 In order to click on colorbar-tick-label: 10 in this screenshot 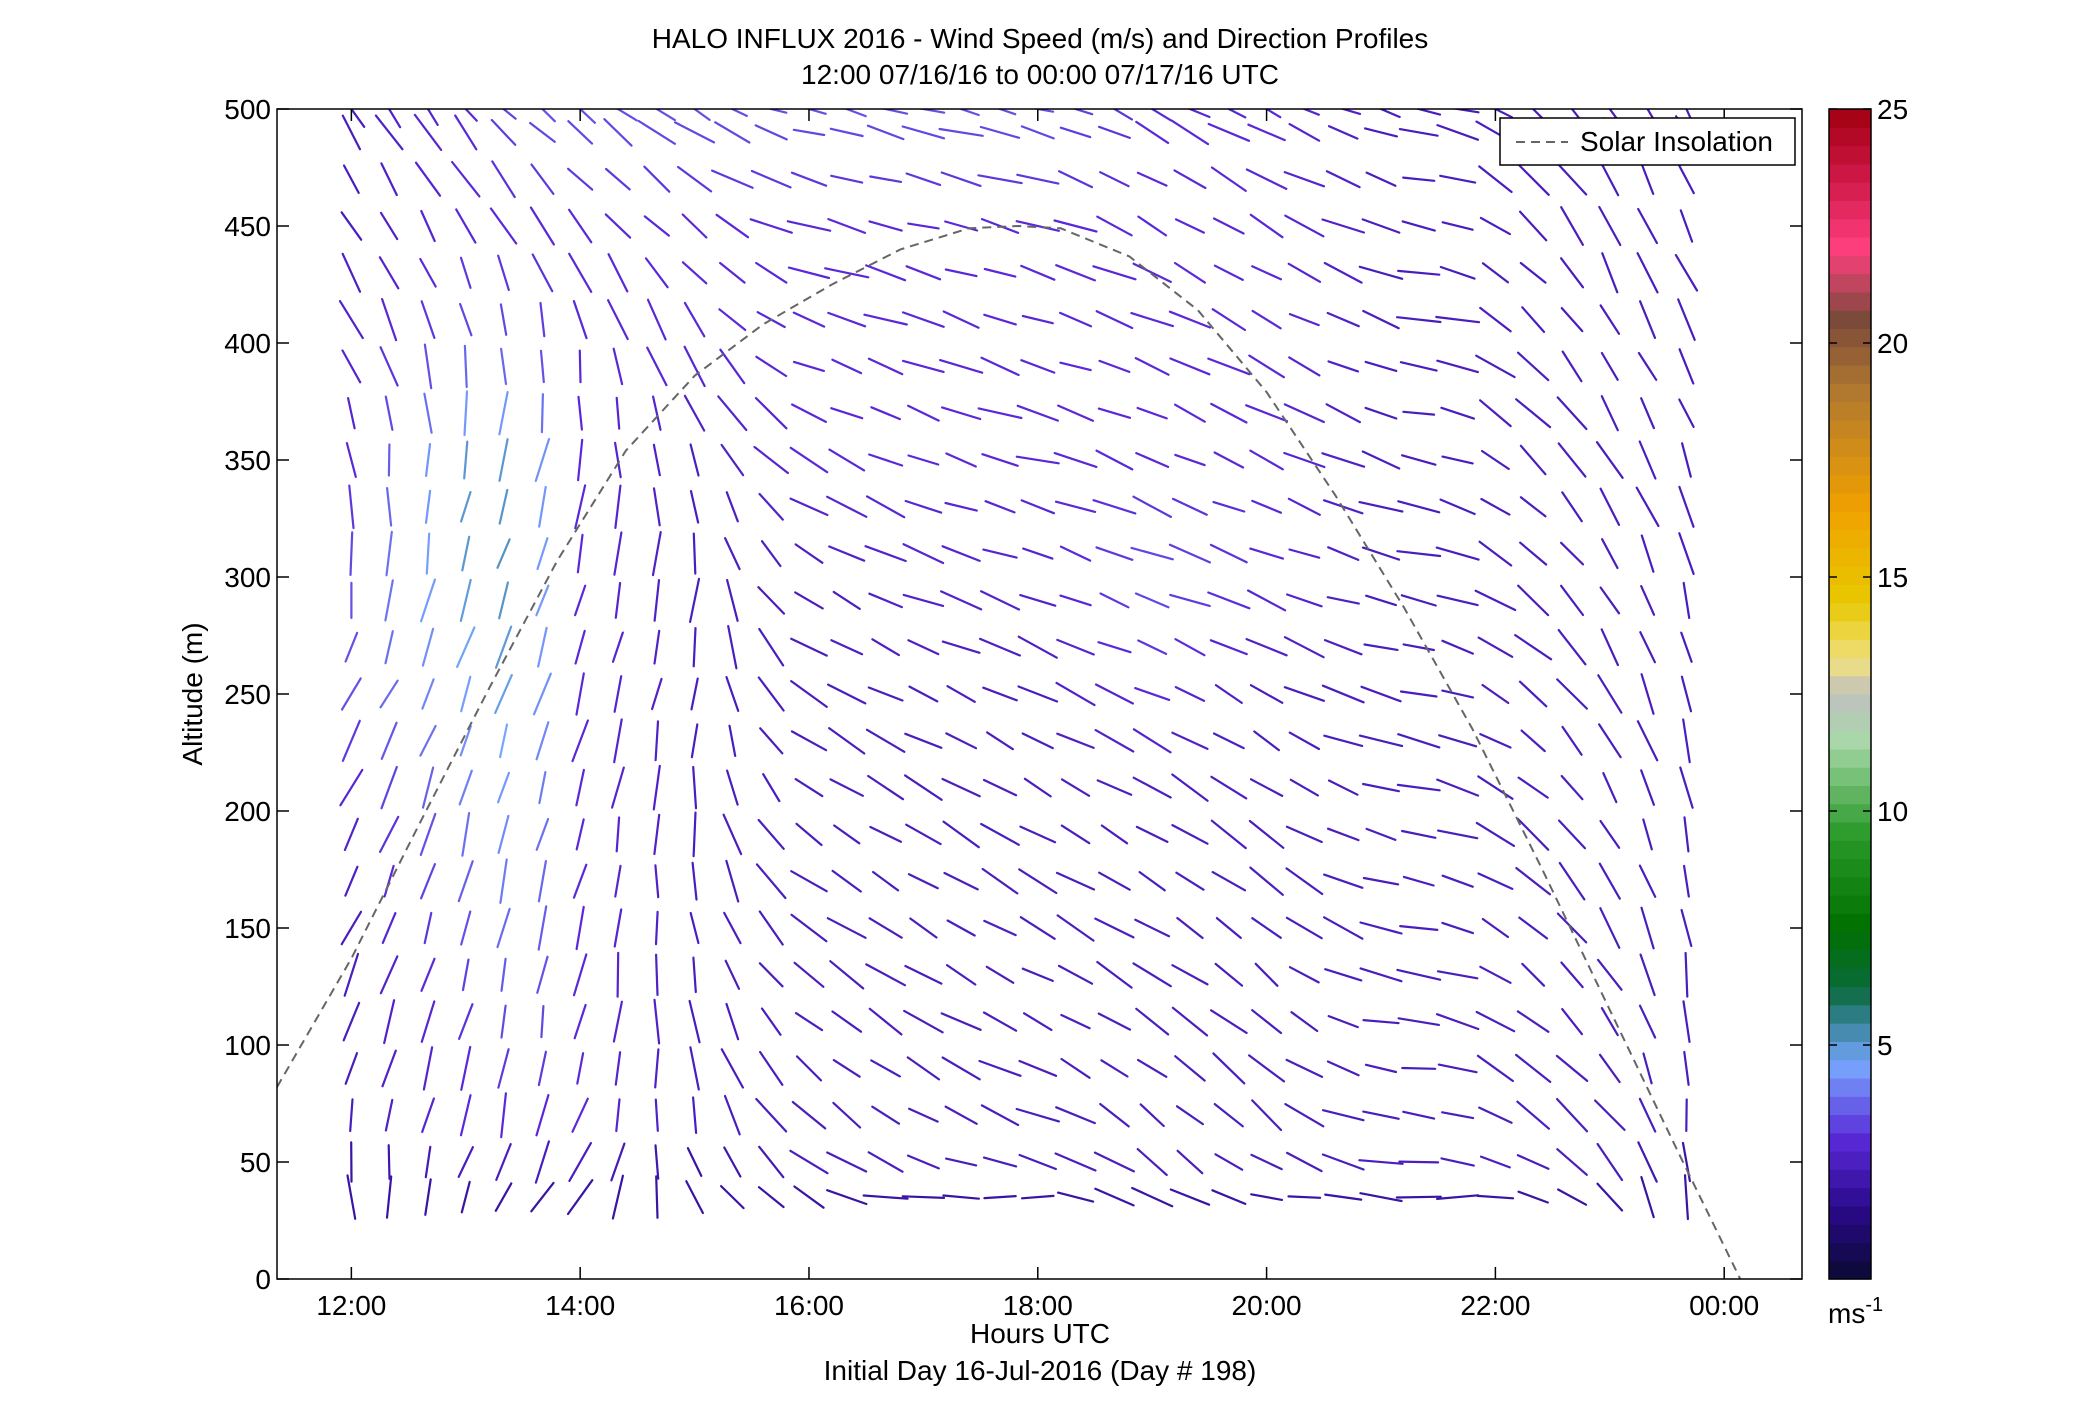, I will do `click(1892, 811)`.